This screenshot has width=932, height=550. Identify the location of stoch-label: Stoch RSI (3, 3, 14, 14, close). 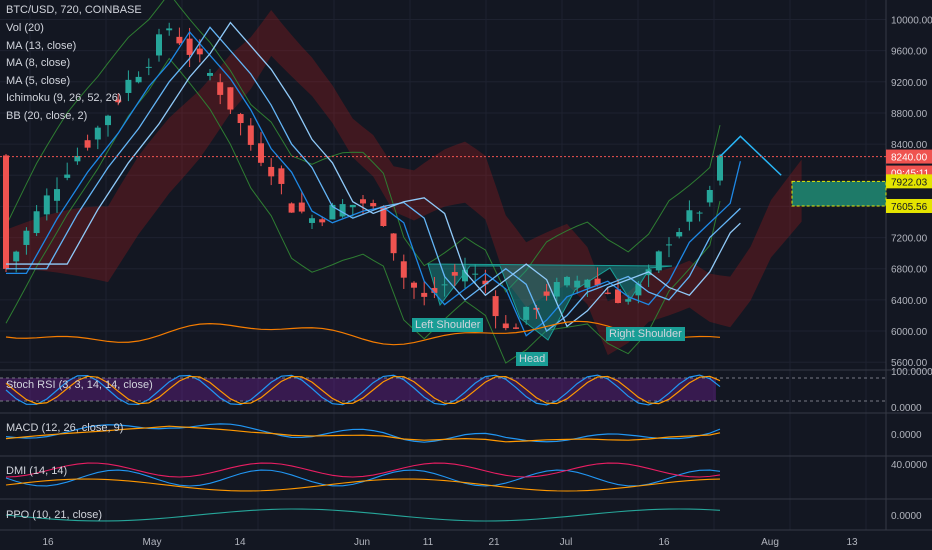
(79, 385).